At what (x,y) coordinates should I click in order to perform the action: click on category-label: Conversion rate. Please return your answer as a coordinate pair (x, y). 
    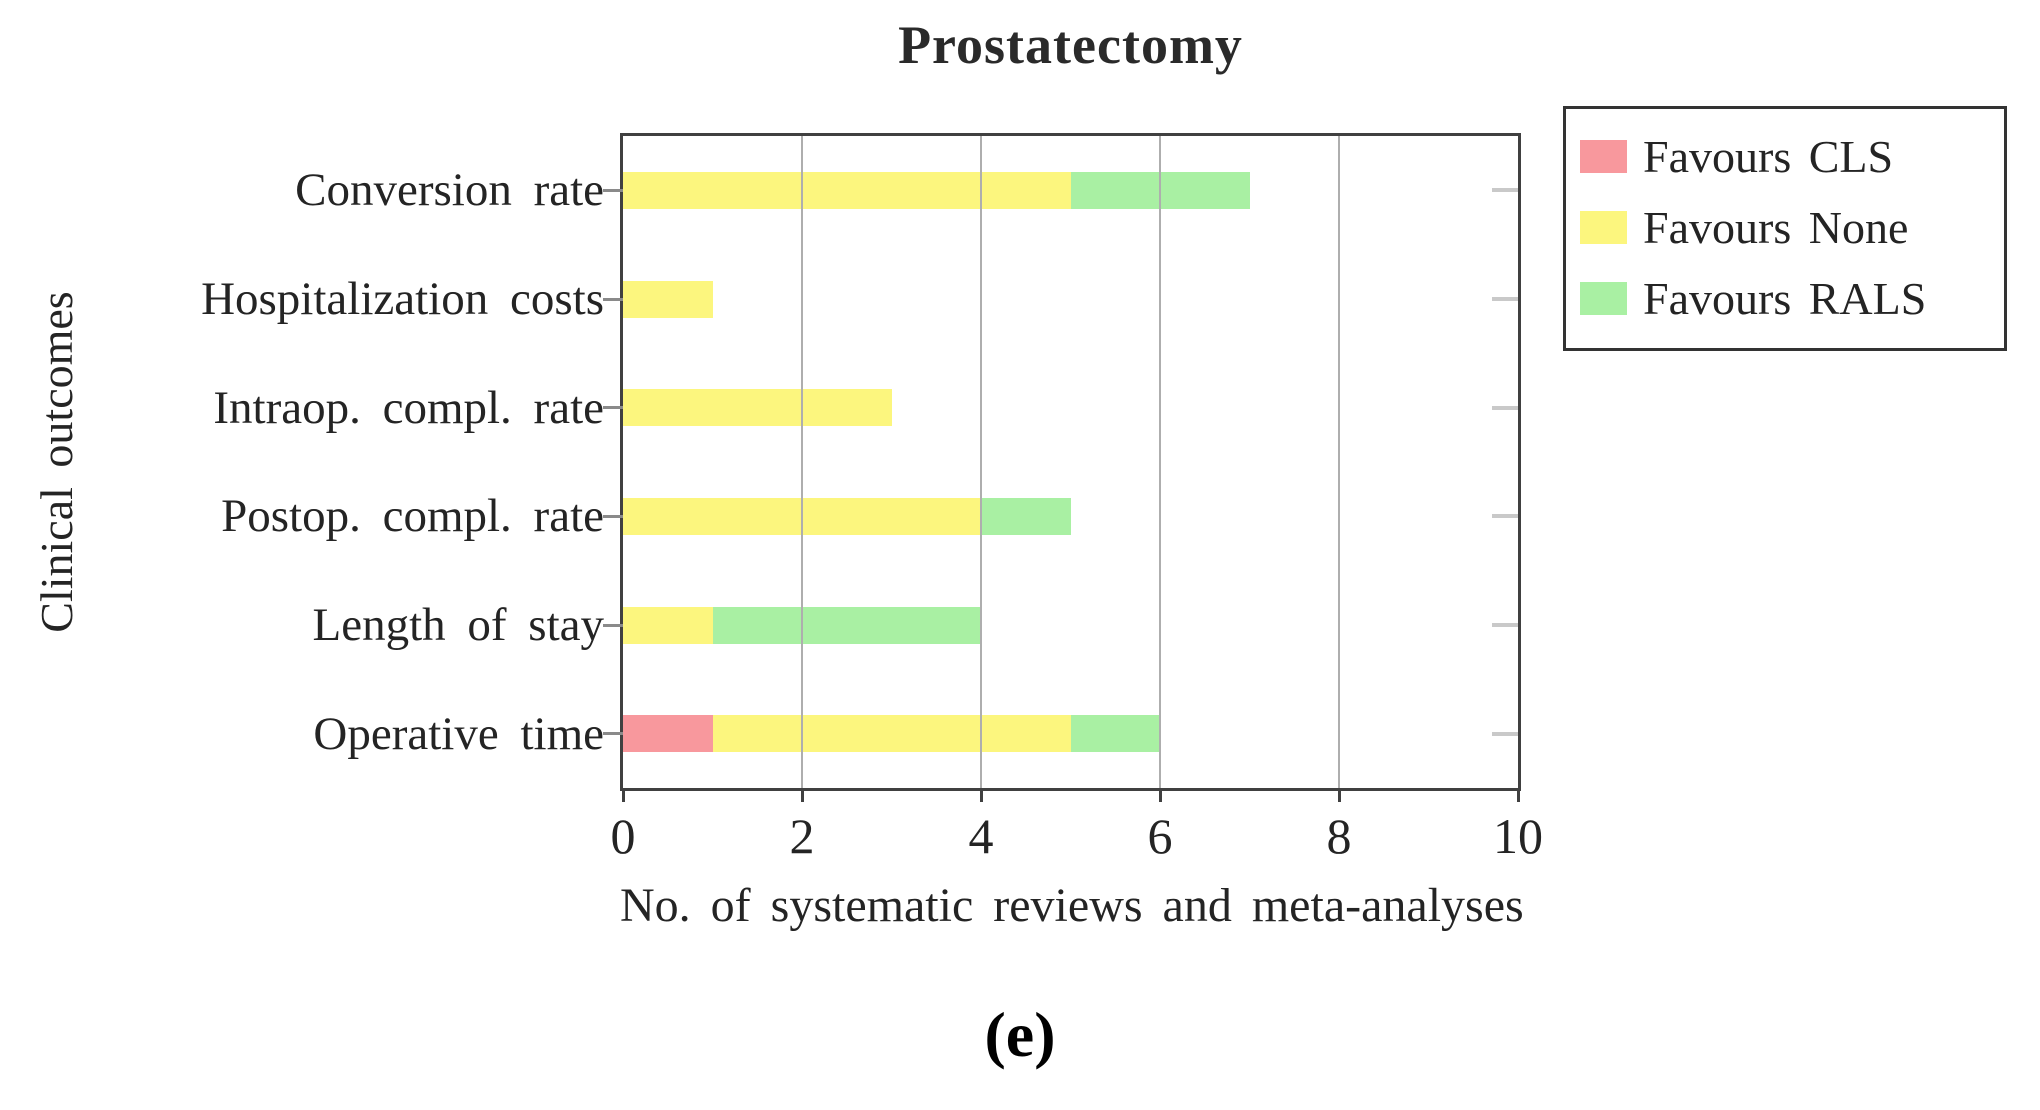
    Looking at the image, I should click on (449, 190).